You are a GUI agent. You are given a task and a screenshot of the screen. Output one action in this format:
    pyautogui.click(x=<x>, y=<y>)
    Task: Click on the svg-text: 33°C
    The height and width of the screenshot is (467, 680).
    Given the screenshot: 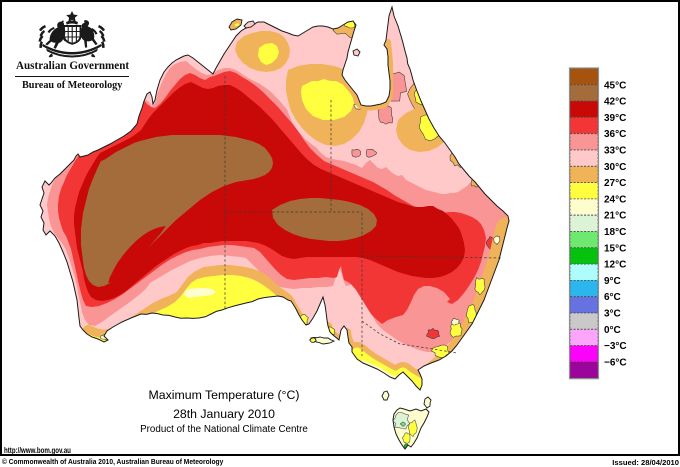 What is the action you would take?
    pyautogui.click(x=615, y=151)
    